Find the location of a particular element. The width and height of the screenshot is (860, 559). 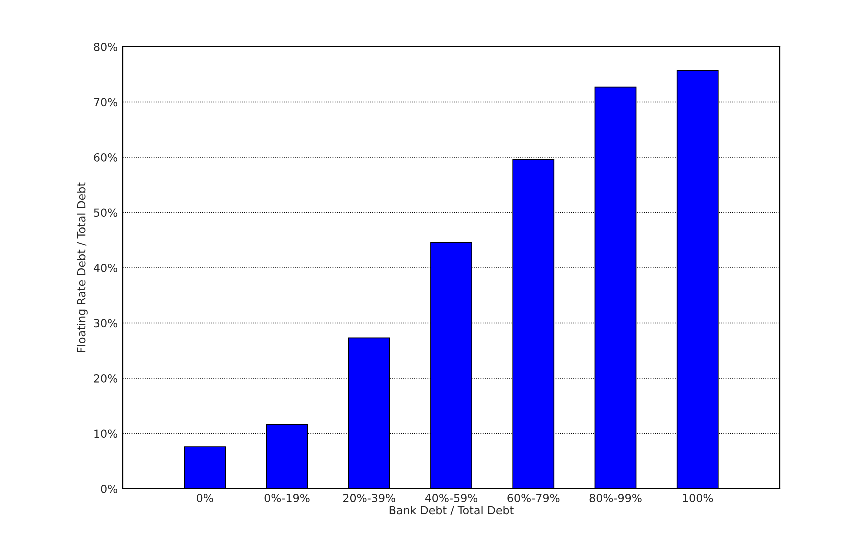

x-axis-title: Bank Debt / Total Debt is located at coordinates (452, 511).